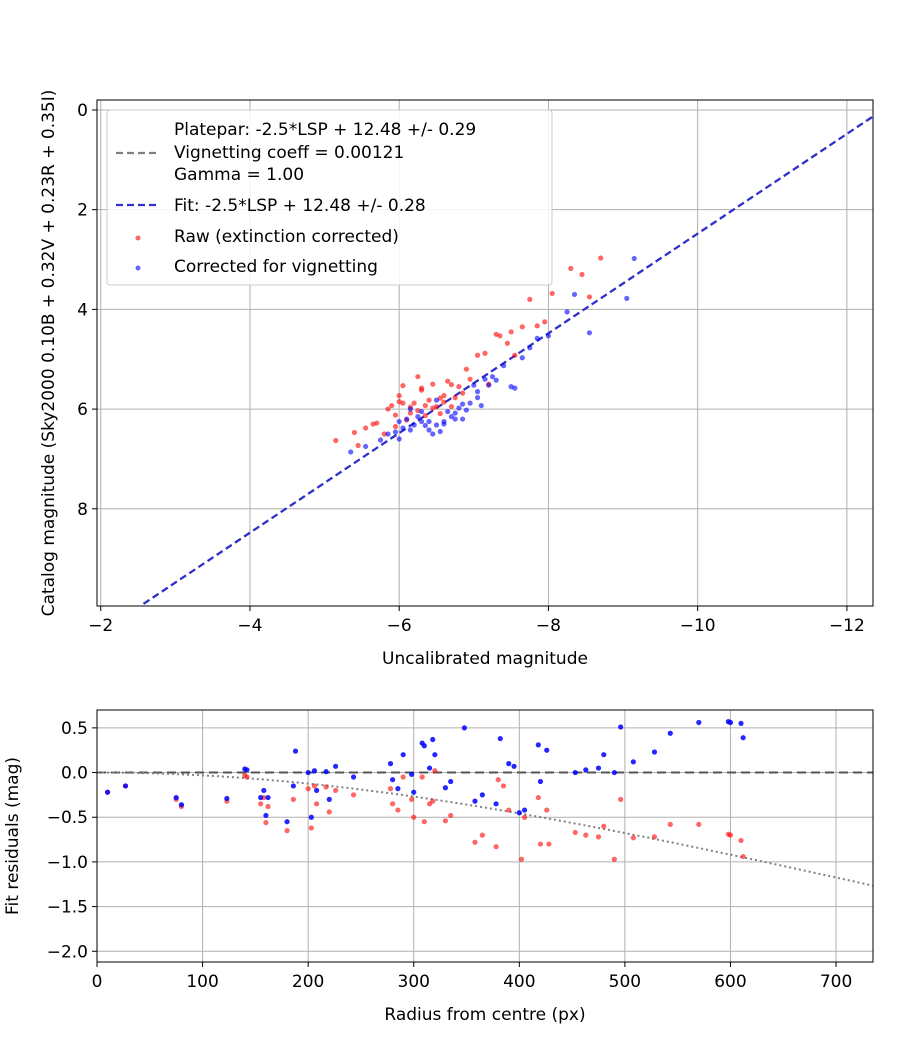  I want to click on legend-label-fit: Fit: -2.5*LSP + 12.48 +/- 0.28, so click(300, 206).